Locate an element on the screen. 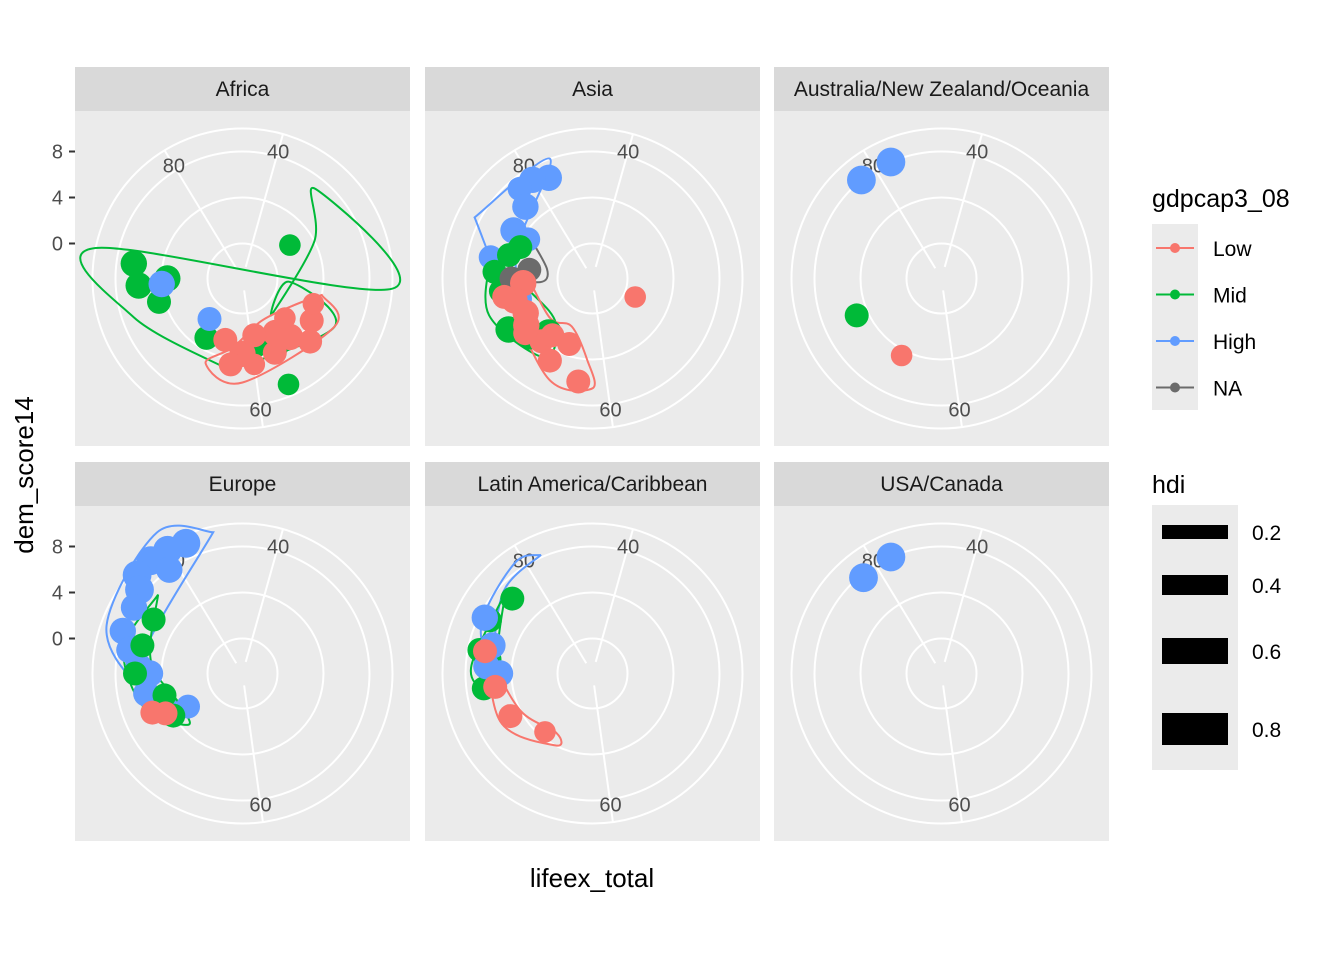  legend-color-label: NA is located at coordinates (1227, 389).